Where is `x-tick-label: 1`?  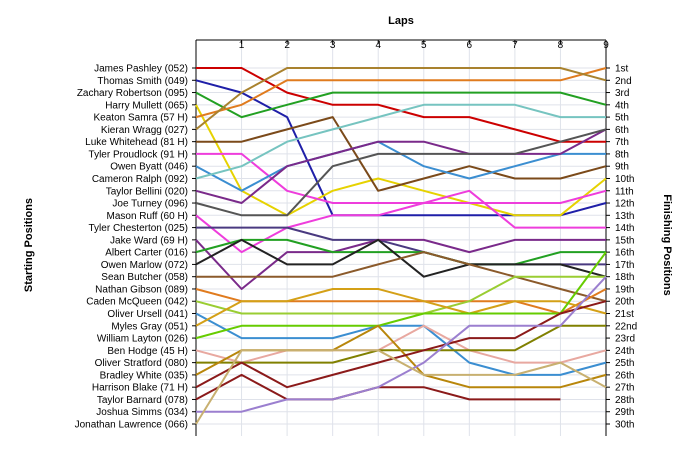
x-tick-label: 1 is located at coordinates (242, 45).